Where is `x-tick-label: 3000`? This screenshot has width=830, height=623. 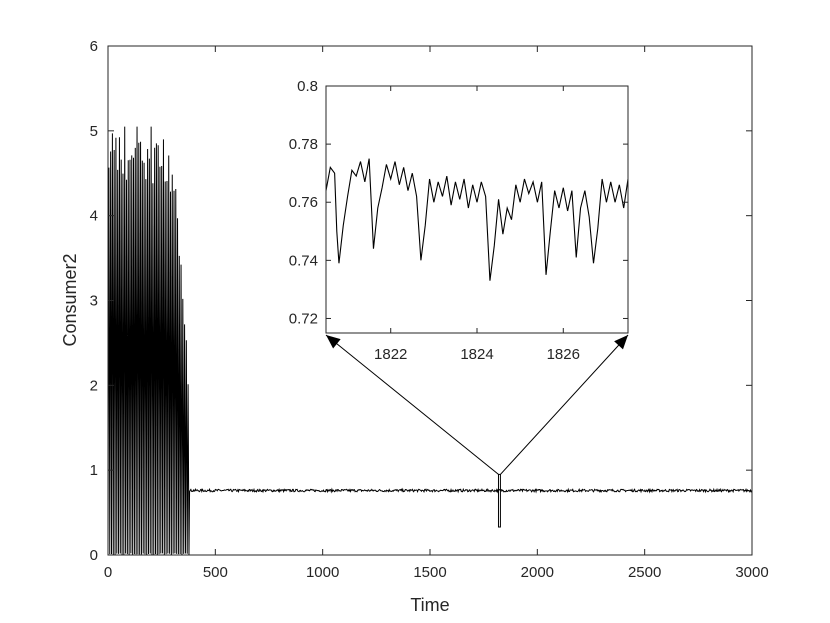
x-tick-label: 3000 is located at coordinates (751, 572).